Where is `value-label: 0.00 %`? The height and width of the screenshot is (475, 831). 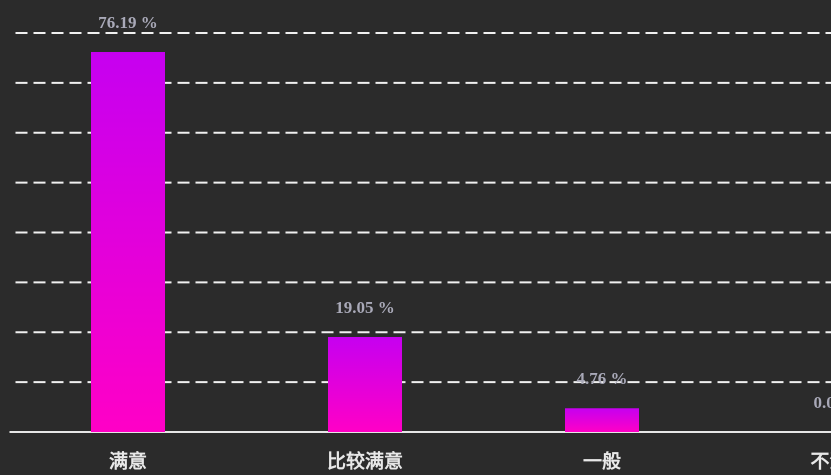 value-label: 0.00 % is located at coordinates (822, 402).